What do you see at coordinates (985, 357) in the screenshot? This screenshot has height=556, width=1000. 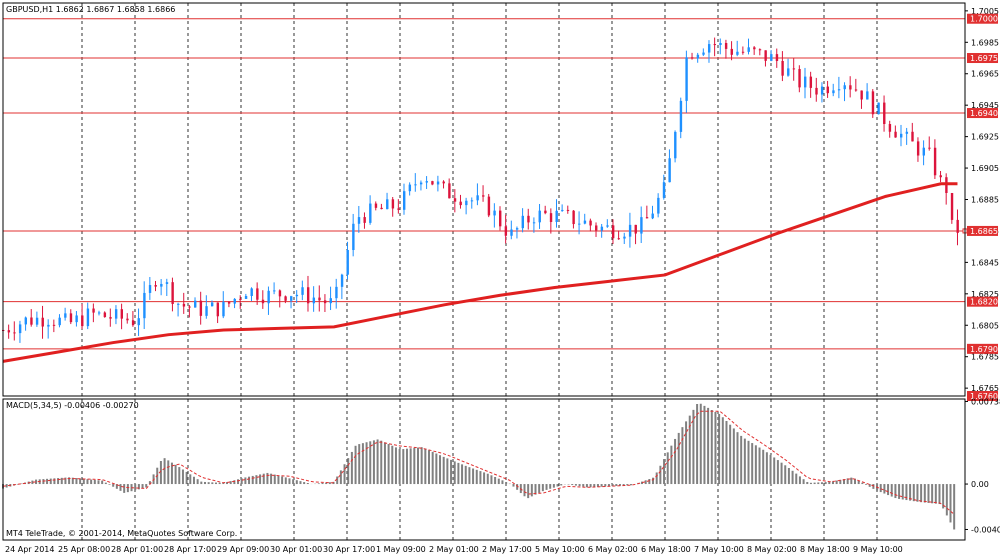 I see `y-tick-label: 1.6785` at bounding box center [985, 357].